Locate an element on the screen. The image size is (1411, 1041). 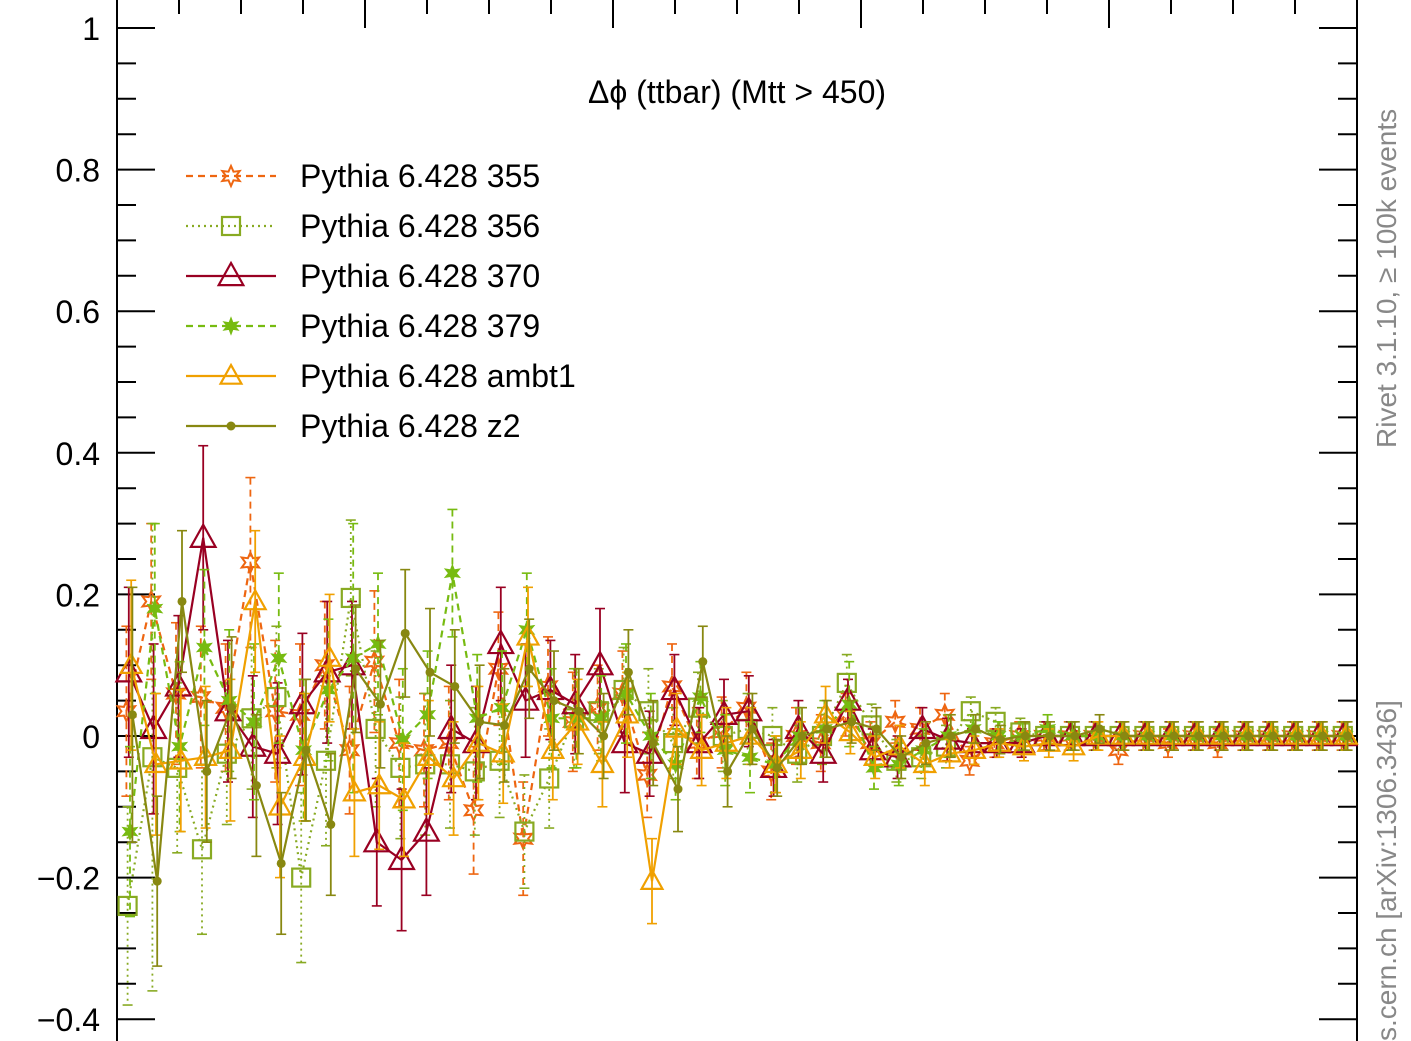
chart-title: Δϕ (ttbar) (Mtt > 450) is located at coordinates (737, 92).